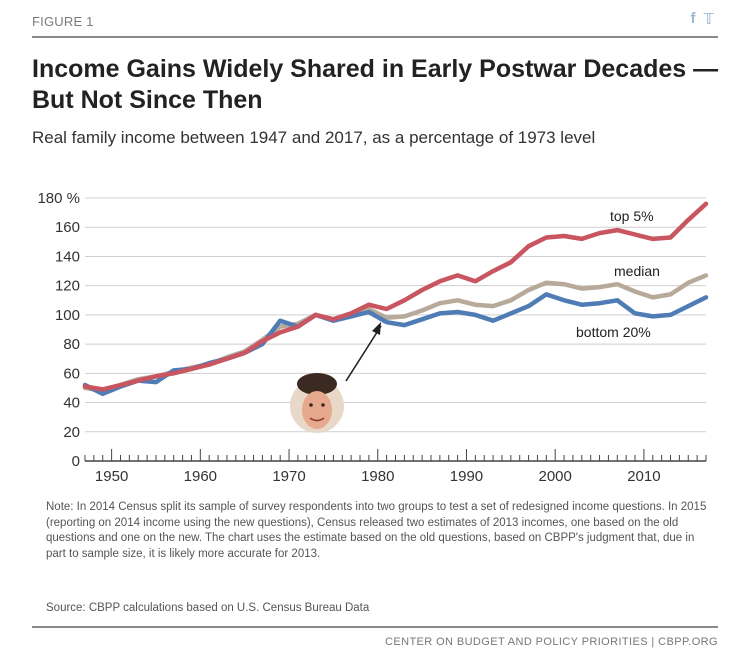  I want to click on twitter-icon: 𝕋, so click(708, 19).